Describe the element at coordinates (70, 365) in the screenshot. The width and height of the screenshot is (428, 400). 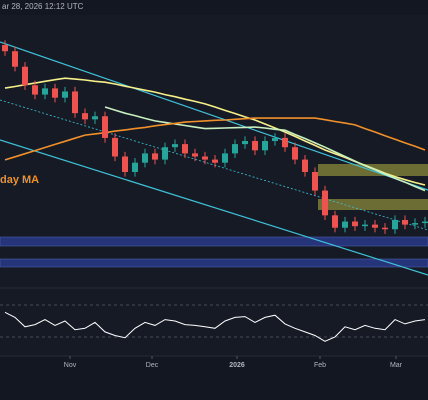
I see `x-tick-label: Nov` at that location.